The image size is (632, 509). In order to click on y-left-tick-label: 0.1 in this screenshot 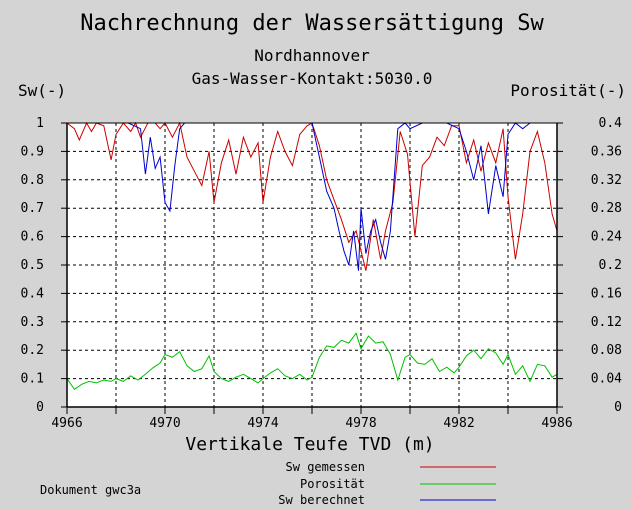, I will do `click(32, 379)`.